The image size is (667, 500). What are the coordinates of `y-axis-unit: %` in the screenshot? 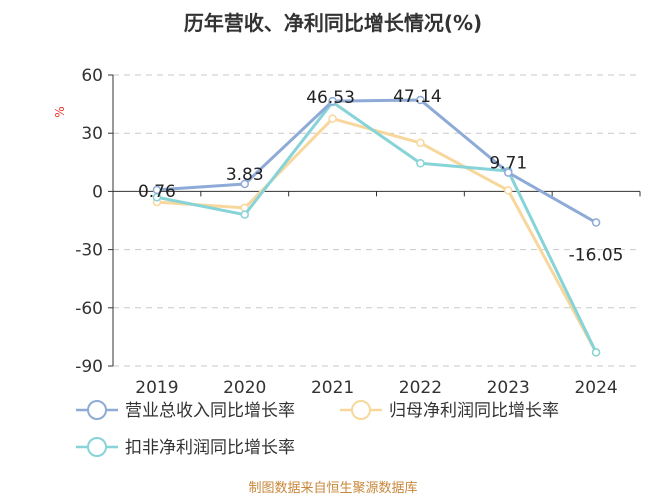 It's located at (60, 111).